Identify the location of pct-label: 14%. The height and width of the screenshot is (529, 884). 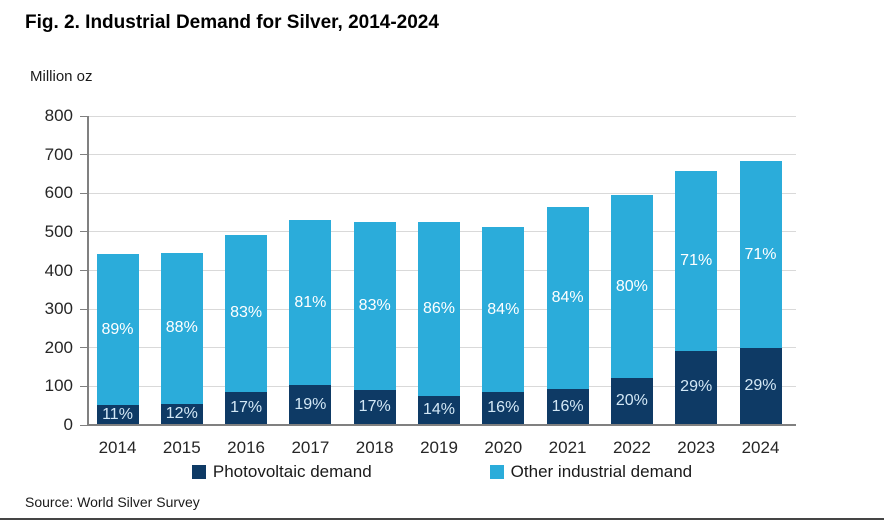
(439, 409).